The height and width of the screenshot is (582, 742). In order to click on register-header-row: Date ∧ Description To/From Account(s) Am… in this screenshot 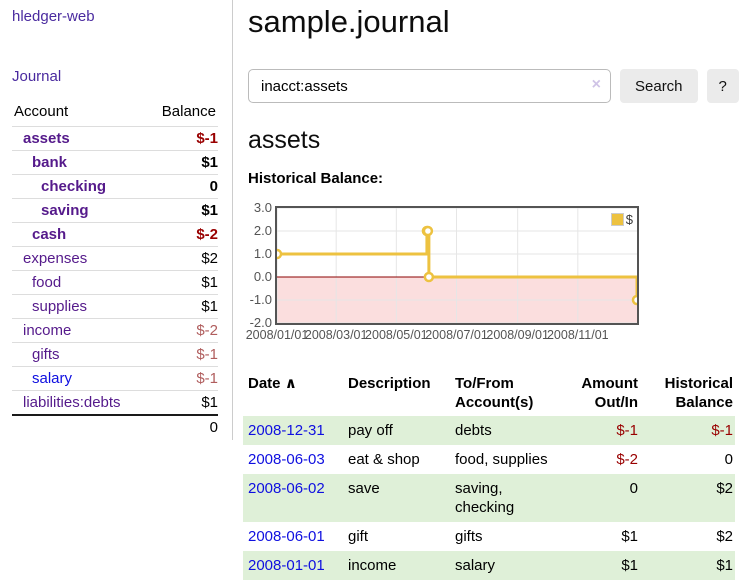, I will do `click(489, 393)`.